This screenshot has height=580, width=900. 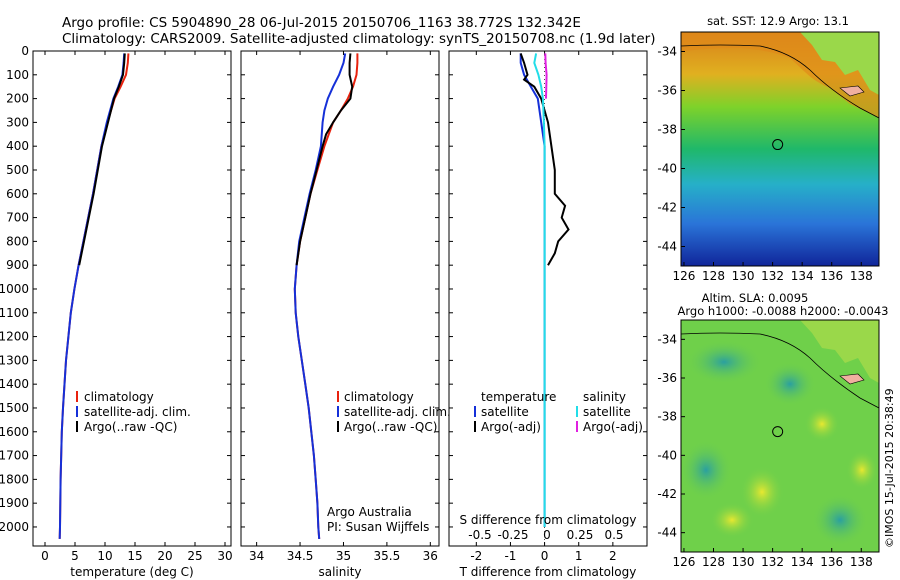 I want to click on legend-salinity: salinity, so click(x=604, y=397).